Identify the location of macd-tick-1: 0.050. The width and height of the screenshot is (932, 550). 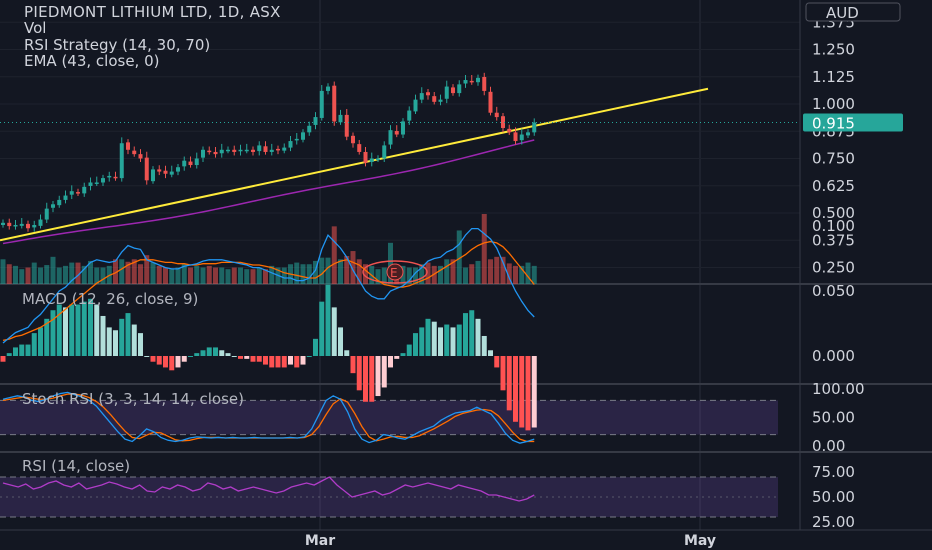
(833, 291).